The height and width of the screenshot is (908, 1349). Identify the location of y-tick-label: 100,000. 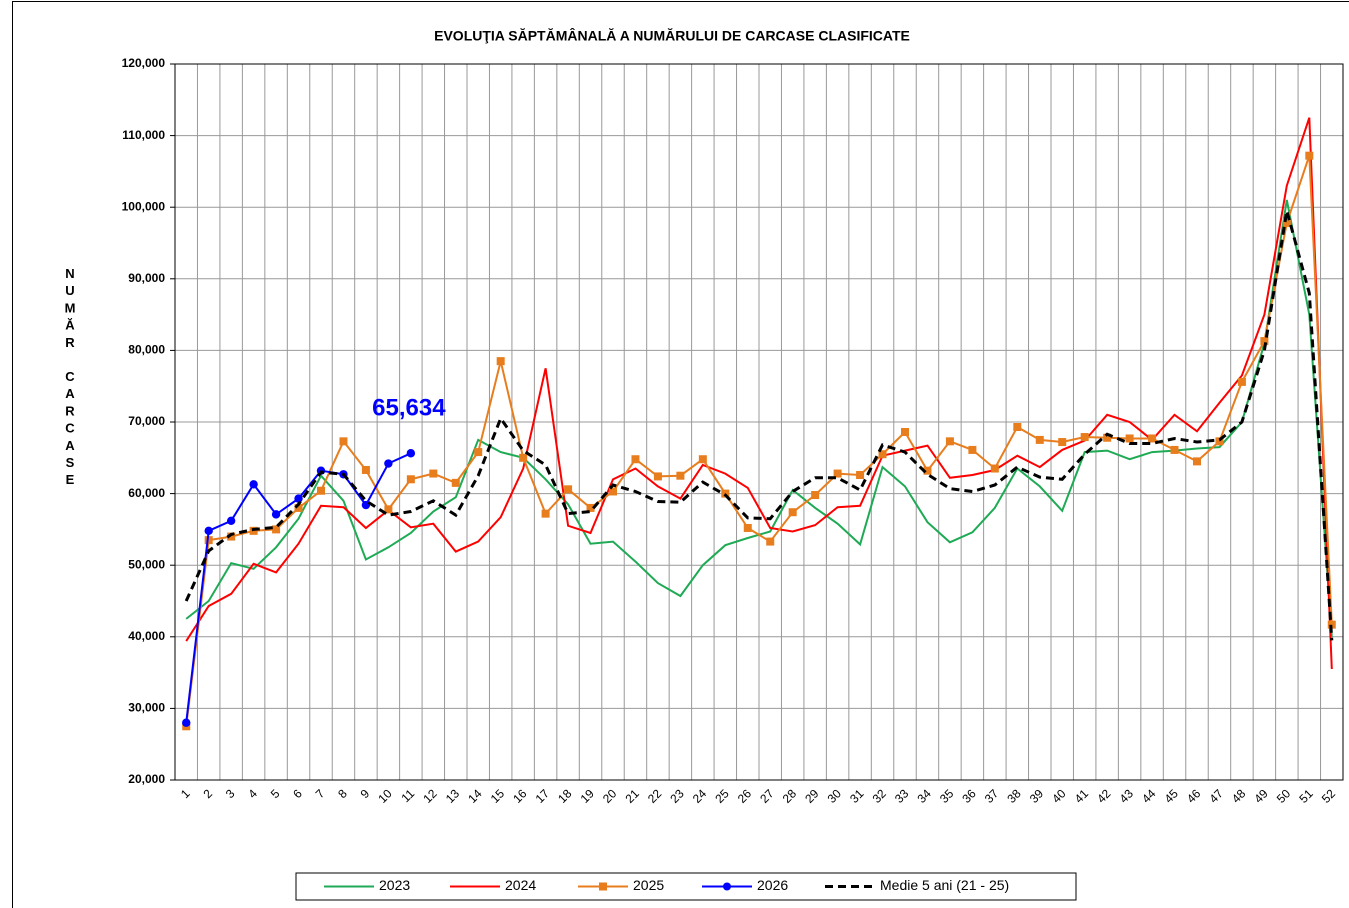
(144, 206).